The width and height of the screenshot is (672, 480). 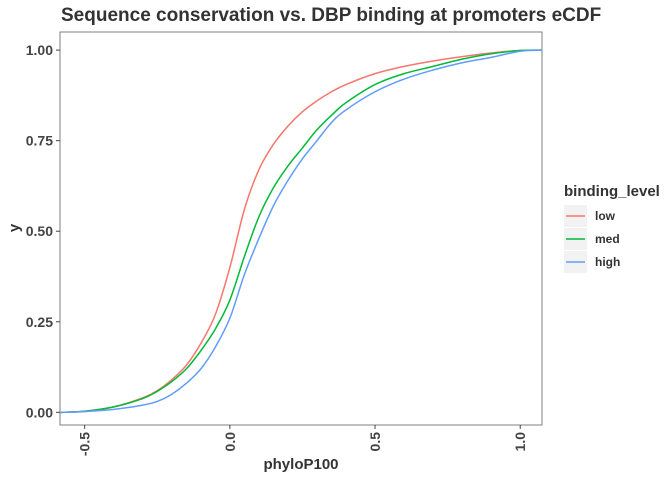 I want to click on x-tick-label: 1.0, so click(x=520, y=442).